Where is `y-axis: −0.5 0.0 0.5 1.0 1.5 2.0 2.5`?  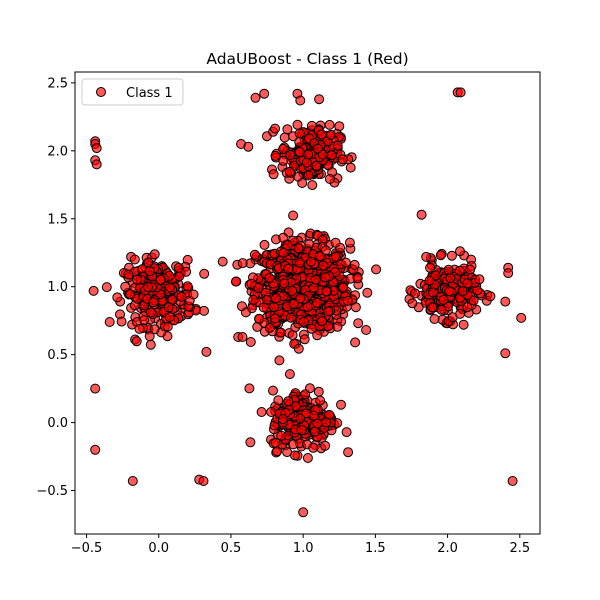 y-axis: −0.5 0.0 0.5 1.0 1.5 2.0 2.5 is located at coordinates (55, 287).